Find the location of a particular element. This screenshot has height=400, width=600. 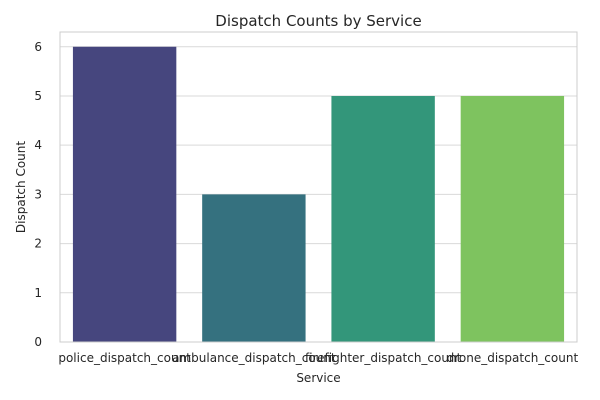

x-tick-label: drone_dispatch_count is located at coordinates (513, 358).